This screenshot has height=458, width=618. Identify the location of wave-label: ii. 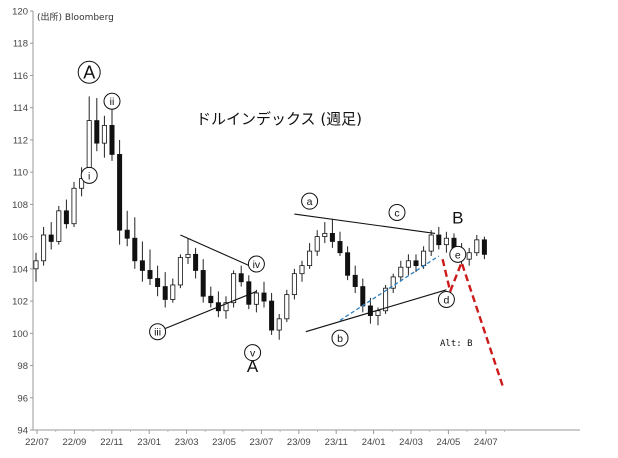
(112, 102).